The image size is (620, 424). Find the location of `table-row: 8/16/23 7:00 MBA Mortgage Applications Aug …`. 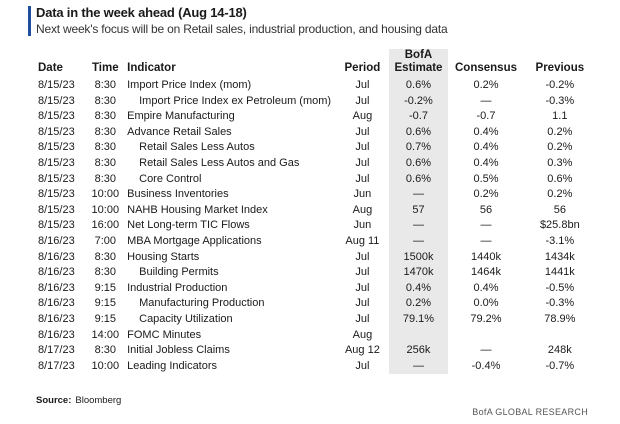

table-row: 8/16/23 7:00 MBA Mortgage Applications Aug … is located at coordinates (316, 241).